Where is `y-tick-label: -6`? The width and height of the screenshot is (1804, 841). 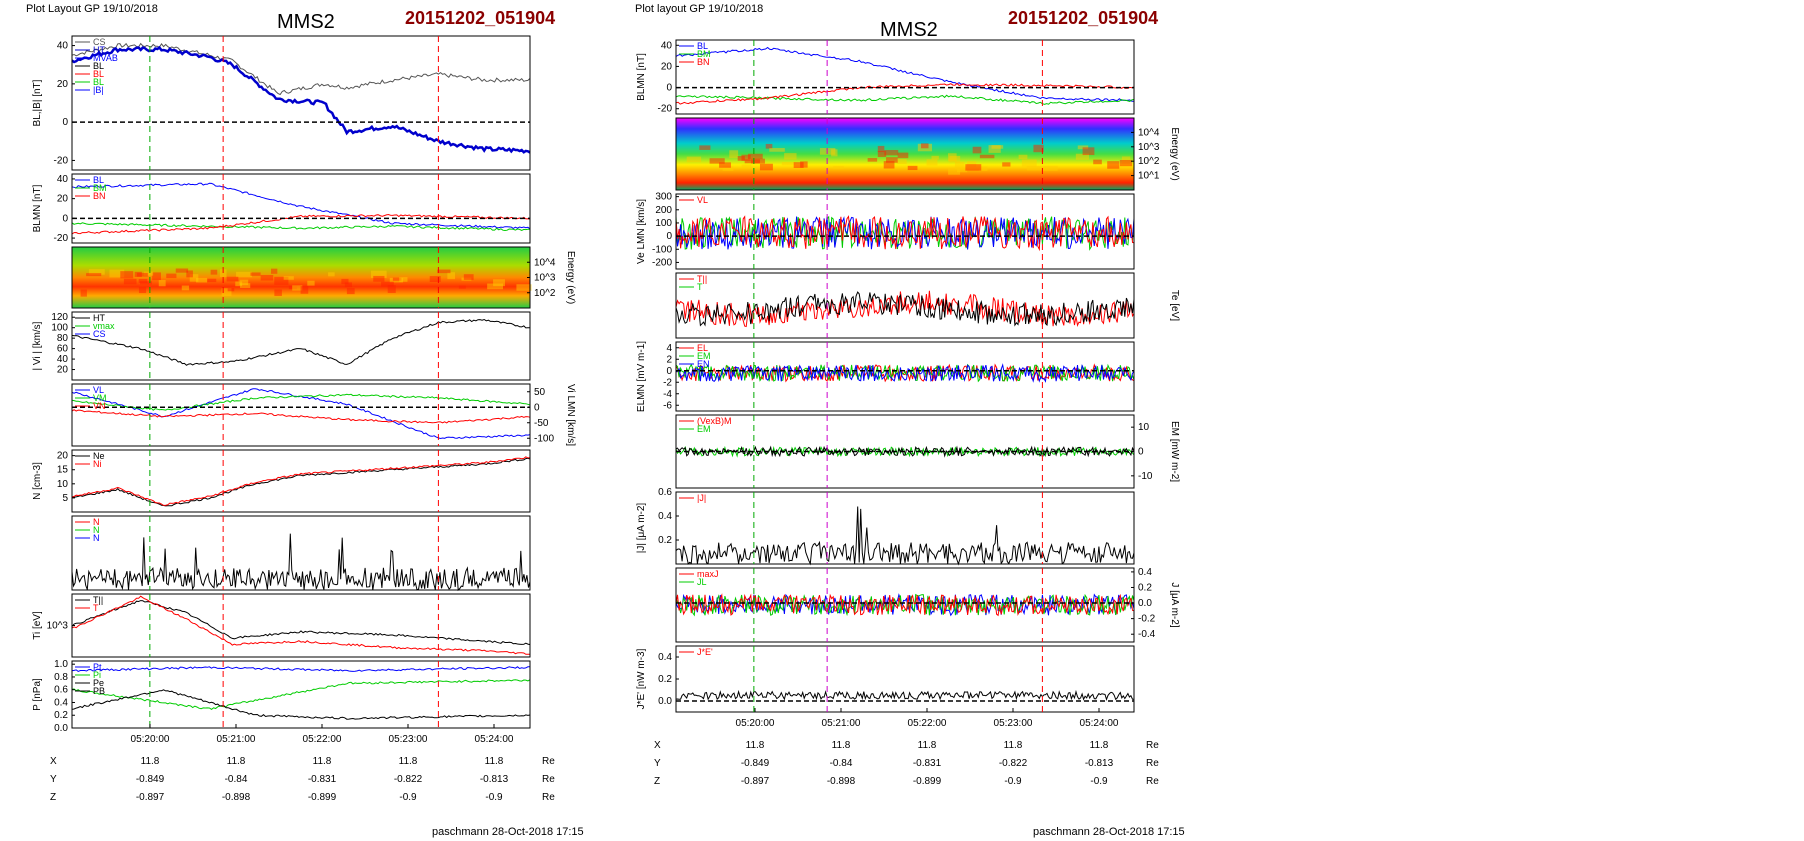
y-tick-label: -6 is located at coordinates (667, 405).